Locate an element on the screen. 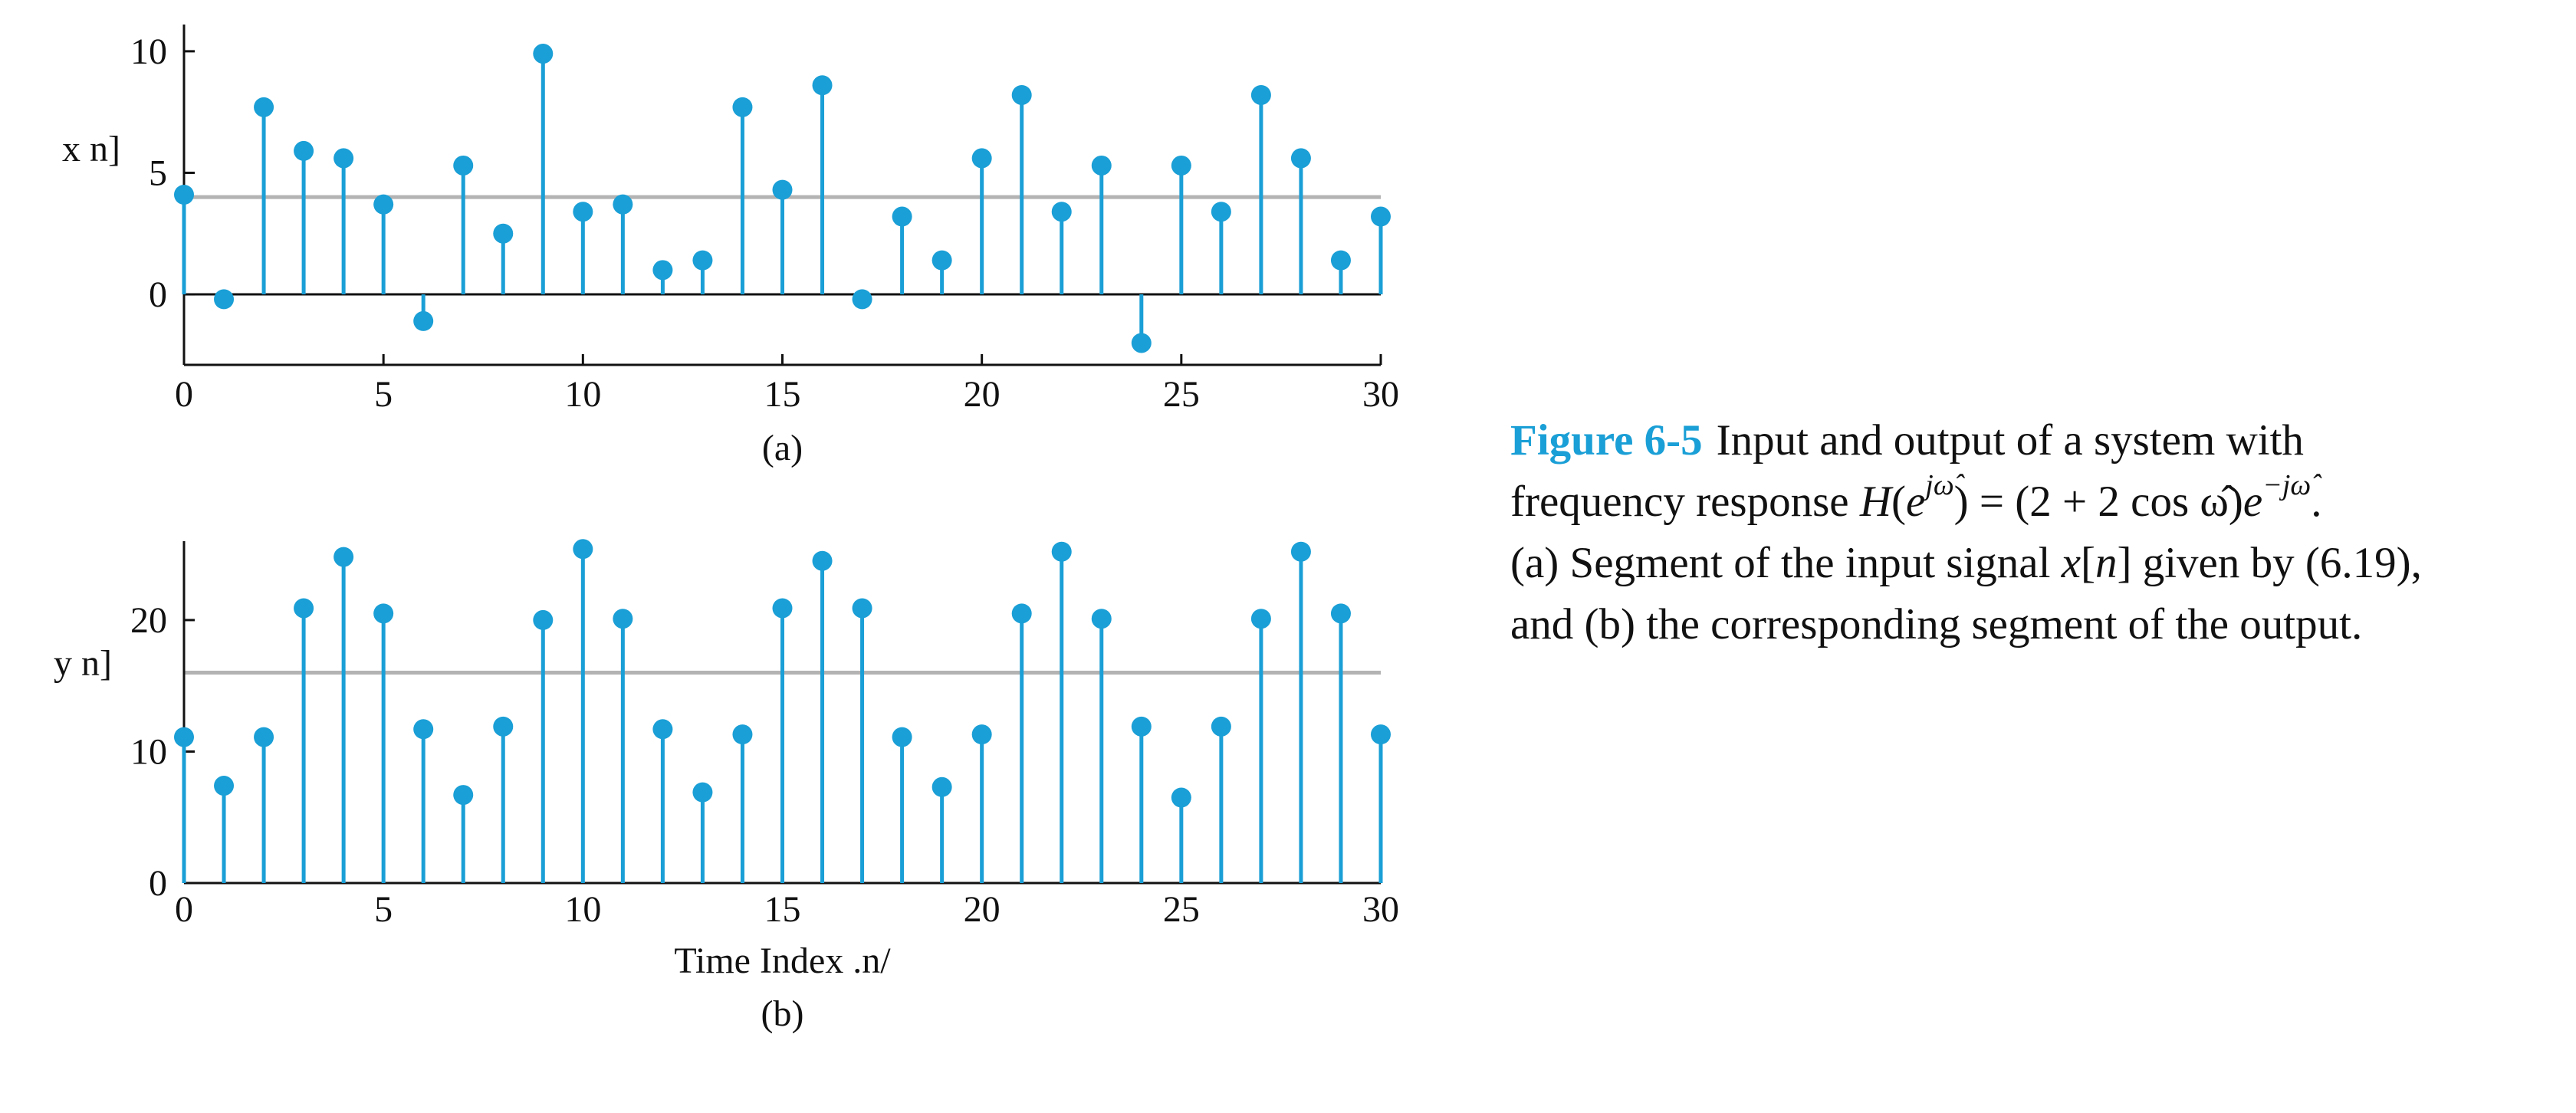 The image size is (2576, 1113). caption-text: (a) Segment of the input signal is located at coordinates (1786, 563).